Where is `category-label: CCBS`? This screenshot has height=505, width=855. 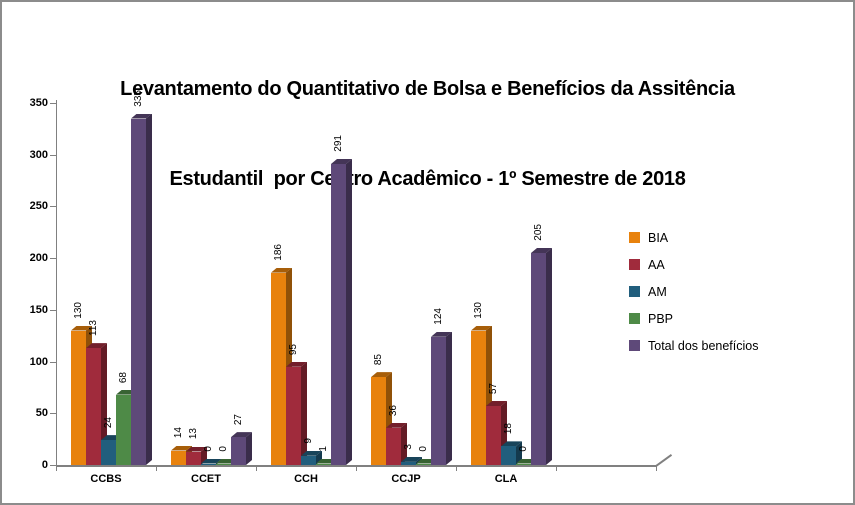
category-label: CCBS is located at coordinates (106, 479).